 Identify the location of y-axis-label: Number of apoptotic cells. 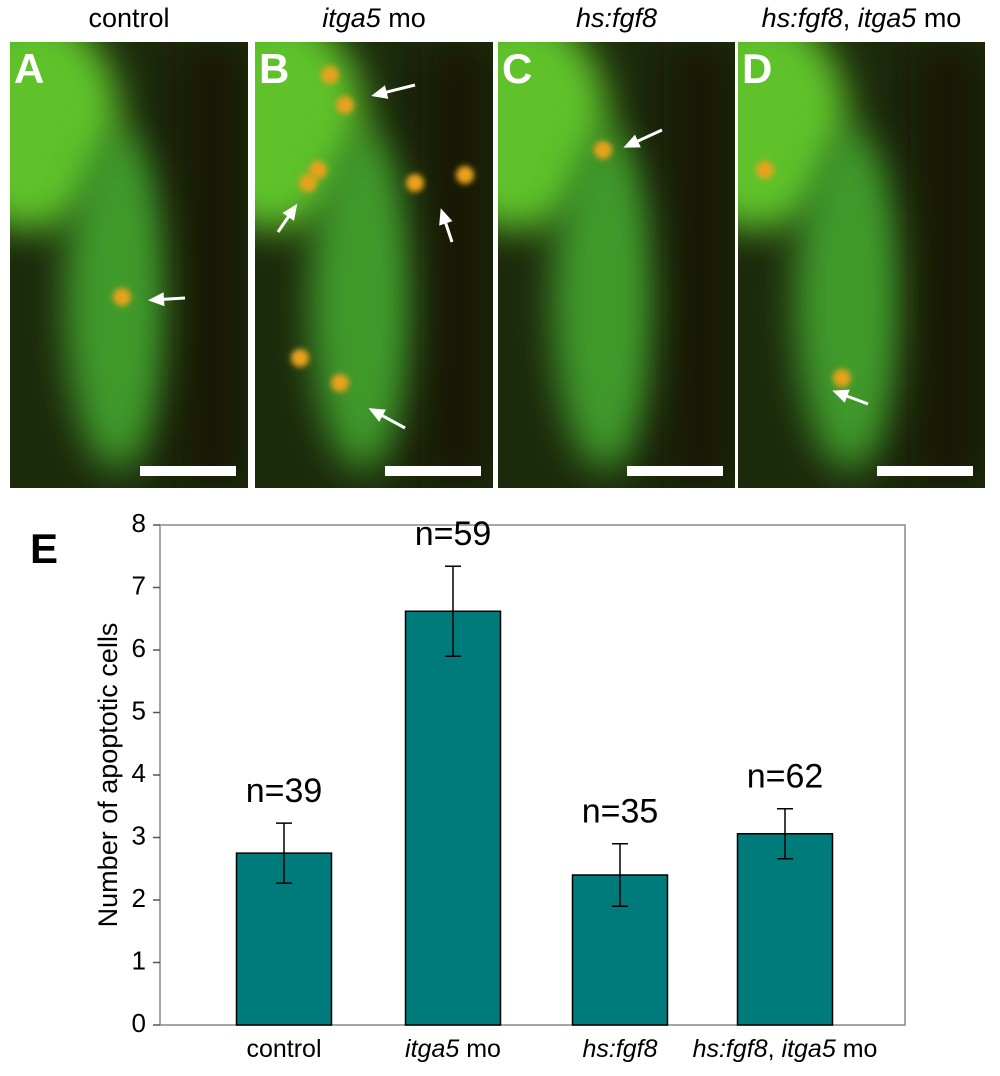
(108, 775).